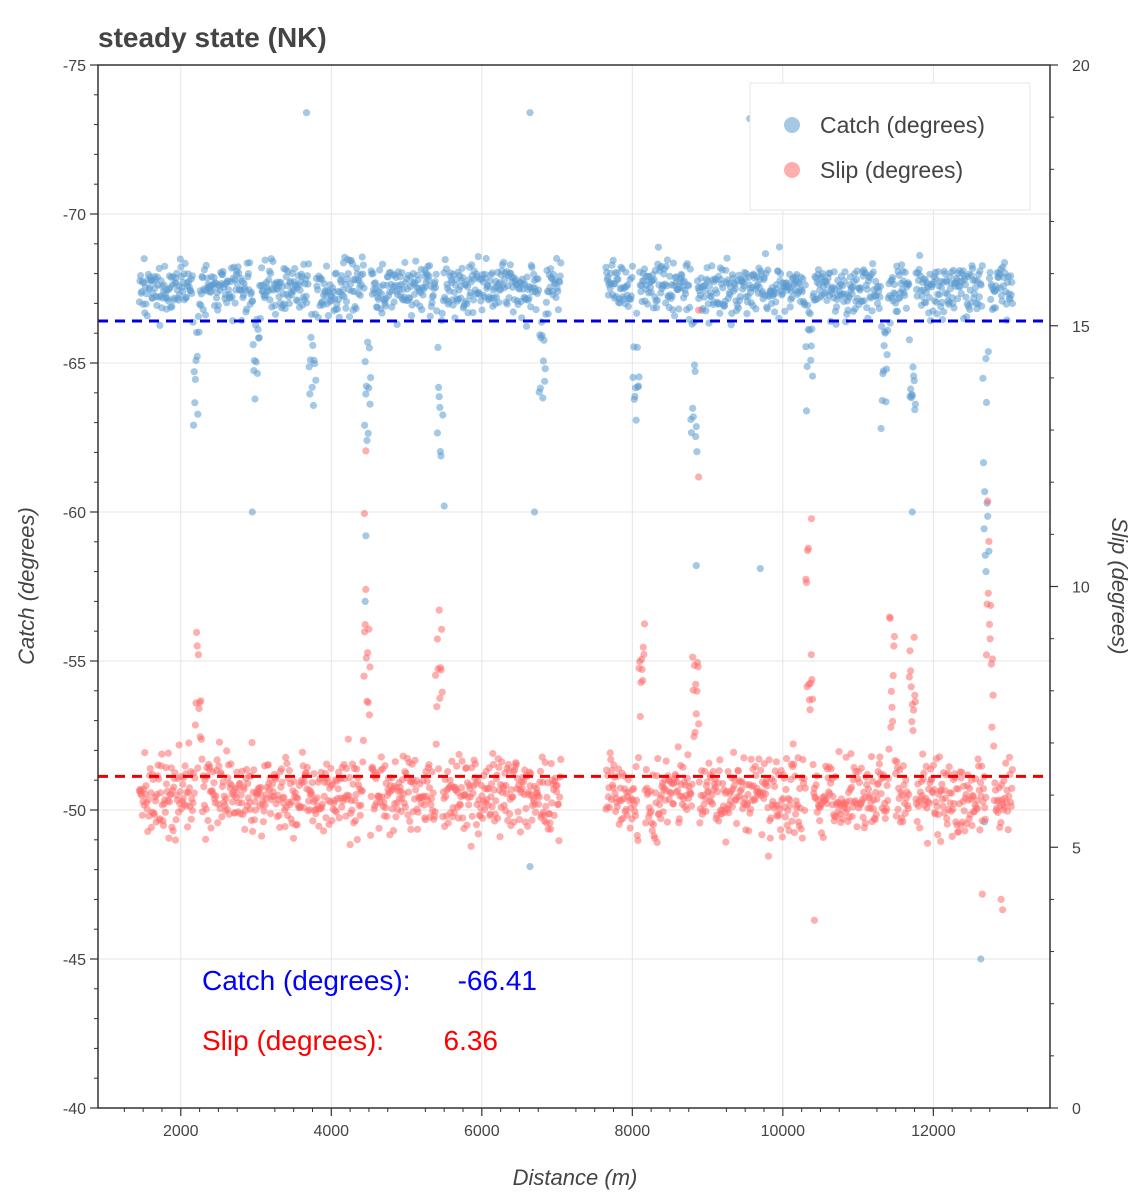 Image resolution: width=1140 pixels, height=1200 pixels. Describe the element at coordinates (331, 1131) in the screenshot. I see `x-tick-label: 4000` at that location.